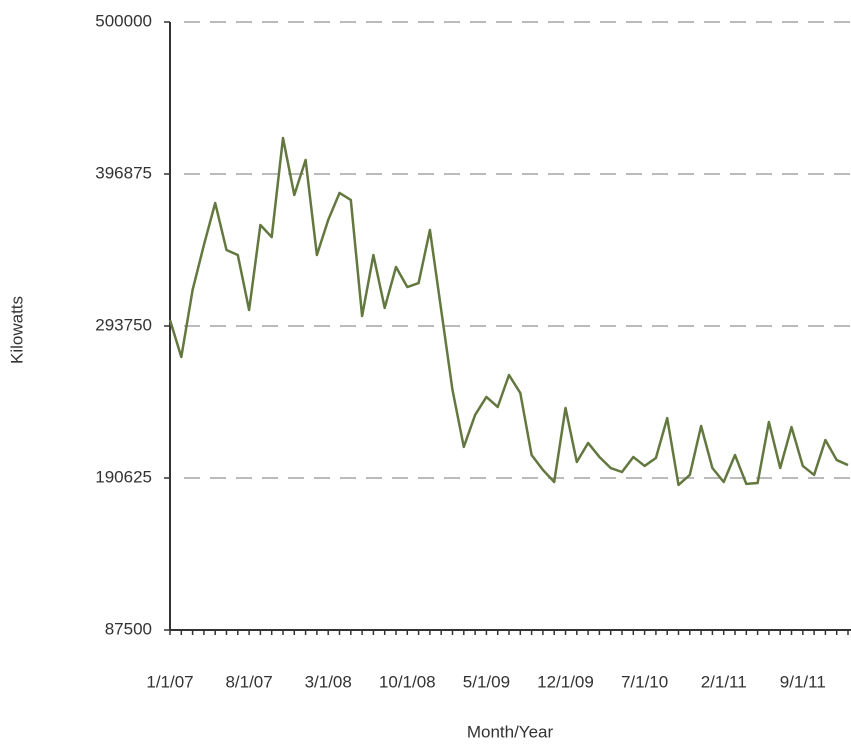 The height and width of the screenshot is (745, 851). I want to click on x-tick-label: 10/1/08, so click(407, 681).